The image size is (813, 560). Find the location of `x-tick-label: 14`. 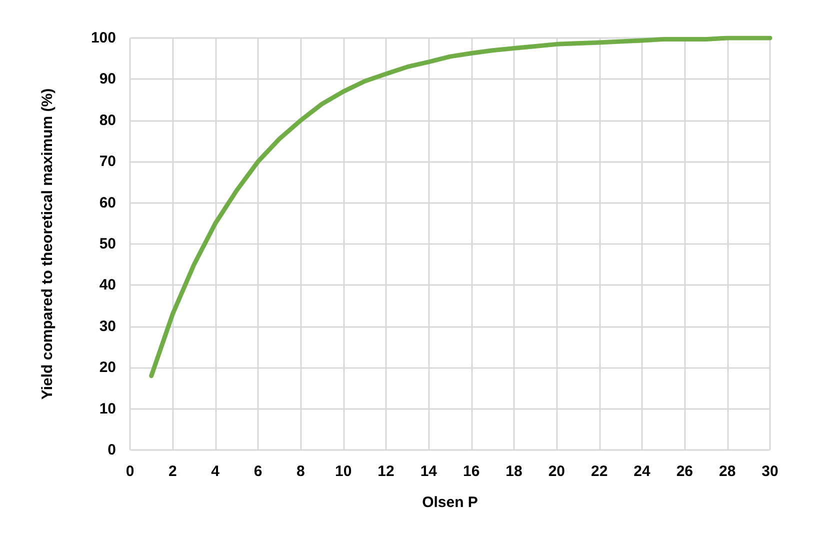

x-tick-label: 14 is located at coordinates (429, 471).